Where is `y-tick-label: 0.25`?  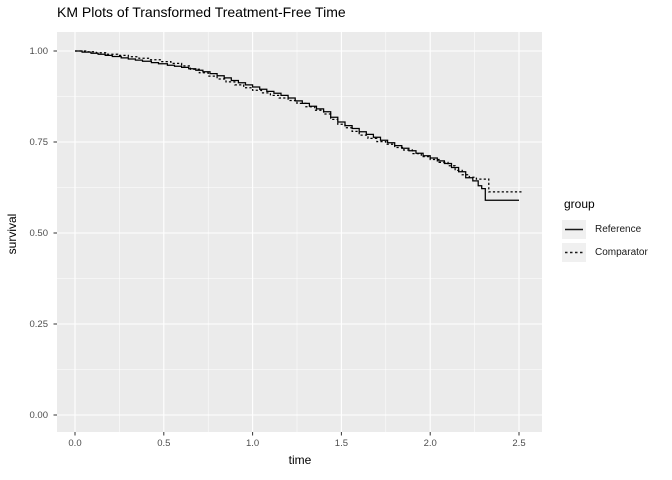
y-tick-label: 0.25 is located at coordinates (39, 324).